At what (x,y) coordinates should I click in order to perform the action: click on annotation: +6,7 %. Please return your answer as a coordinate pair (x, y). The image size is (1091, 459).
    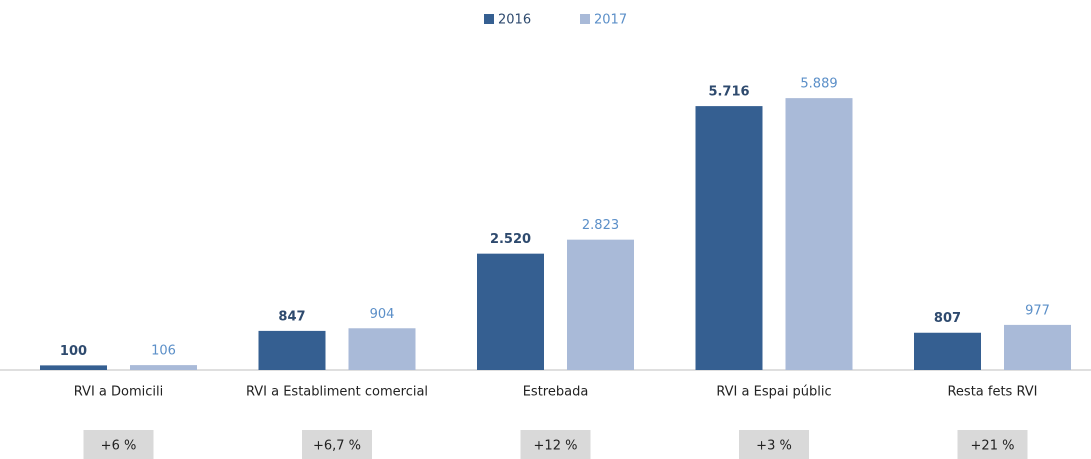
    Looking at the image, I should click on (337, 446).